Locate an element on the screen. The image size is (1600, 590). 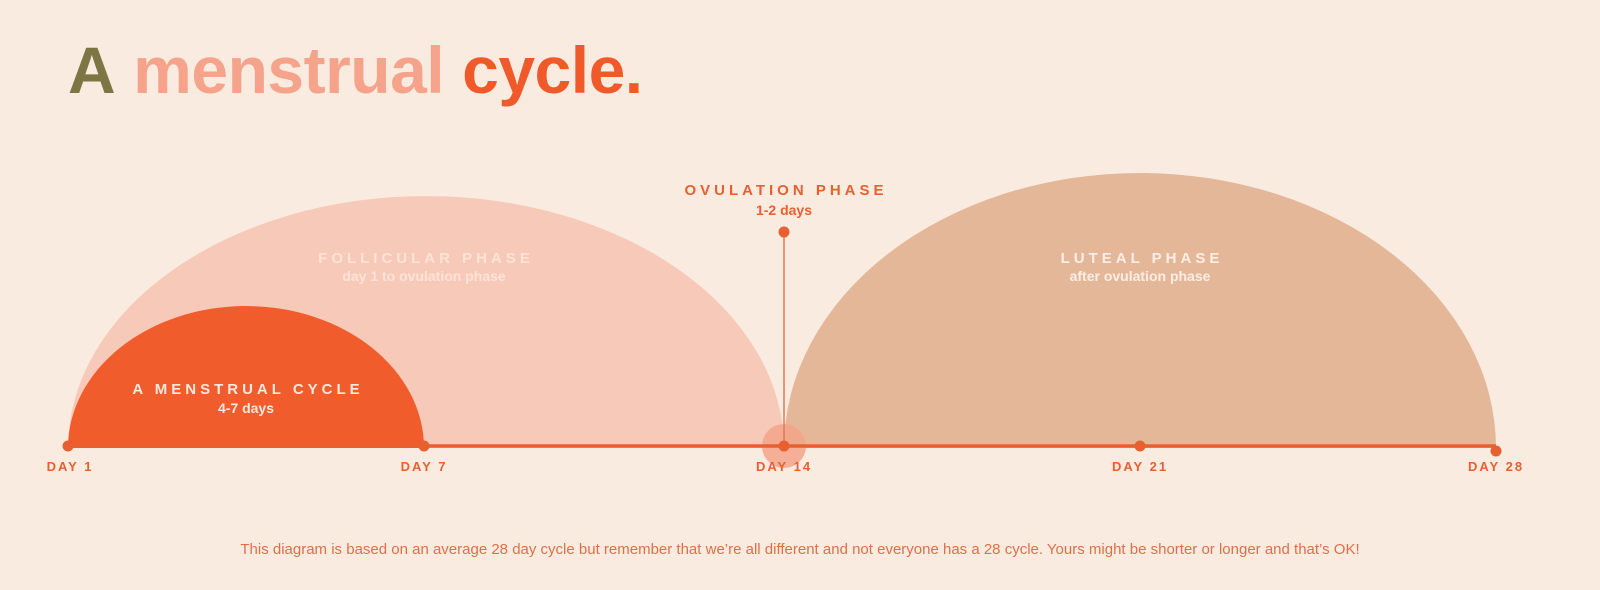
day-label-21: DAY 21 is located at coordinates (1140, 466).